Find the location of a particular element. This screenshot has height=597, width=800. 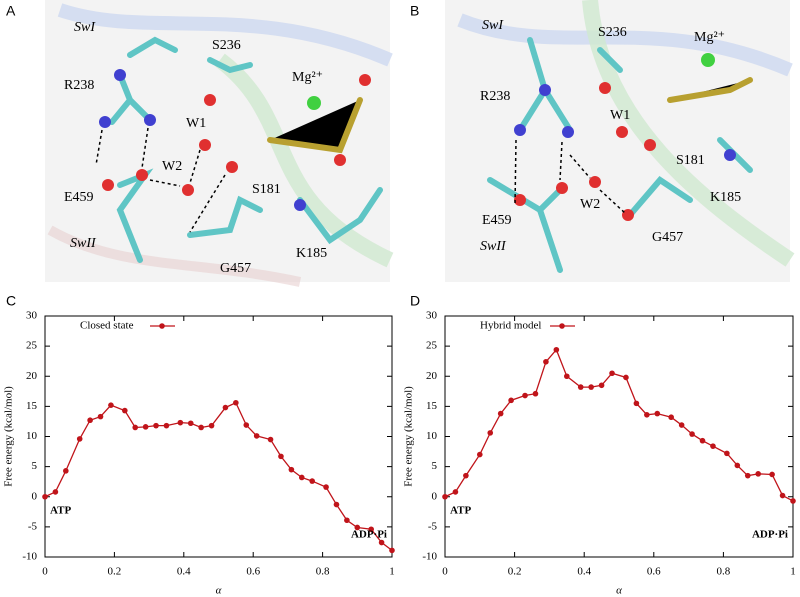

y-tick-label: 20 is located at coordinates (432, 376).